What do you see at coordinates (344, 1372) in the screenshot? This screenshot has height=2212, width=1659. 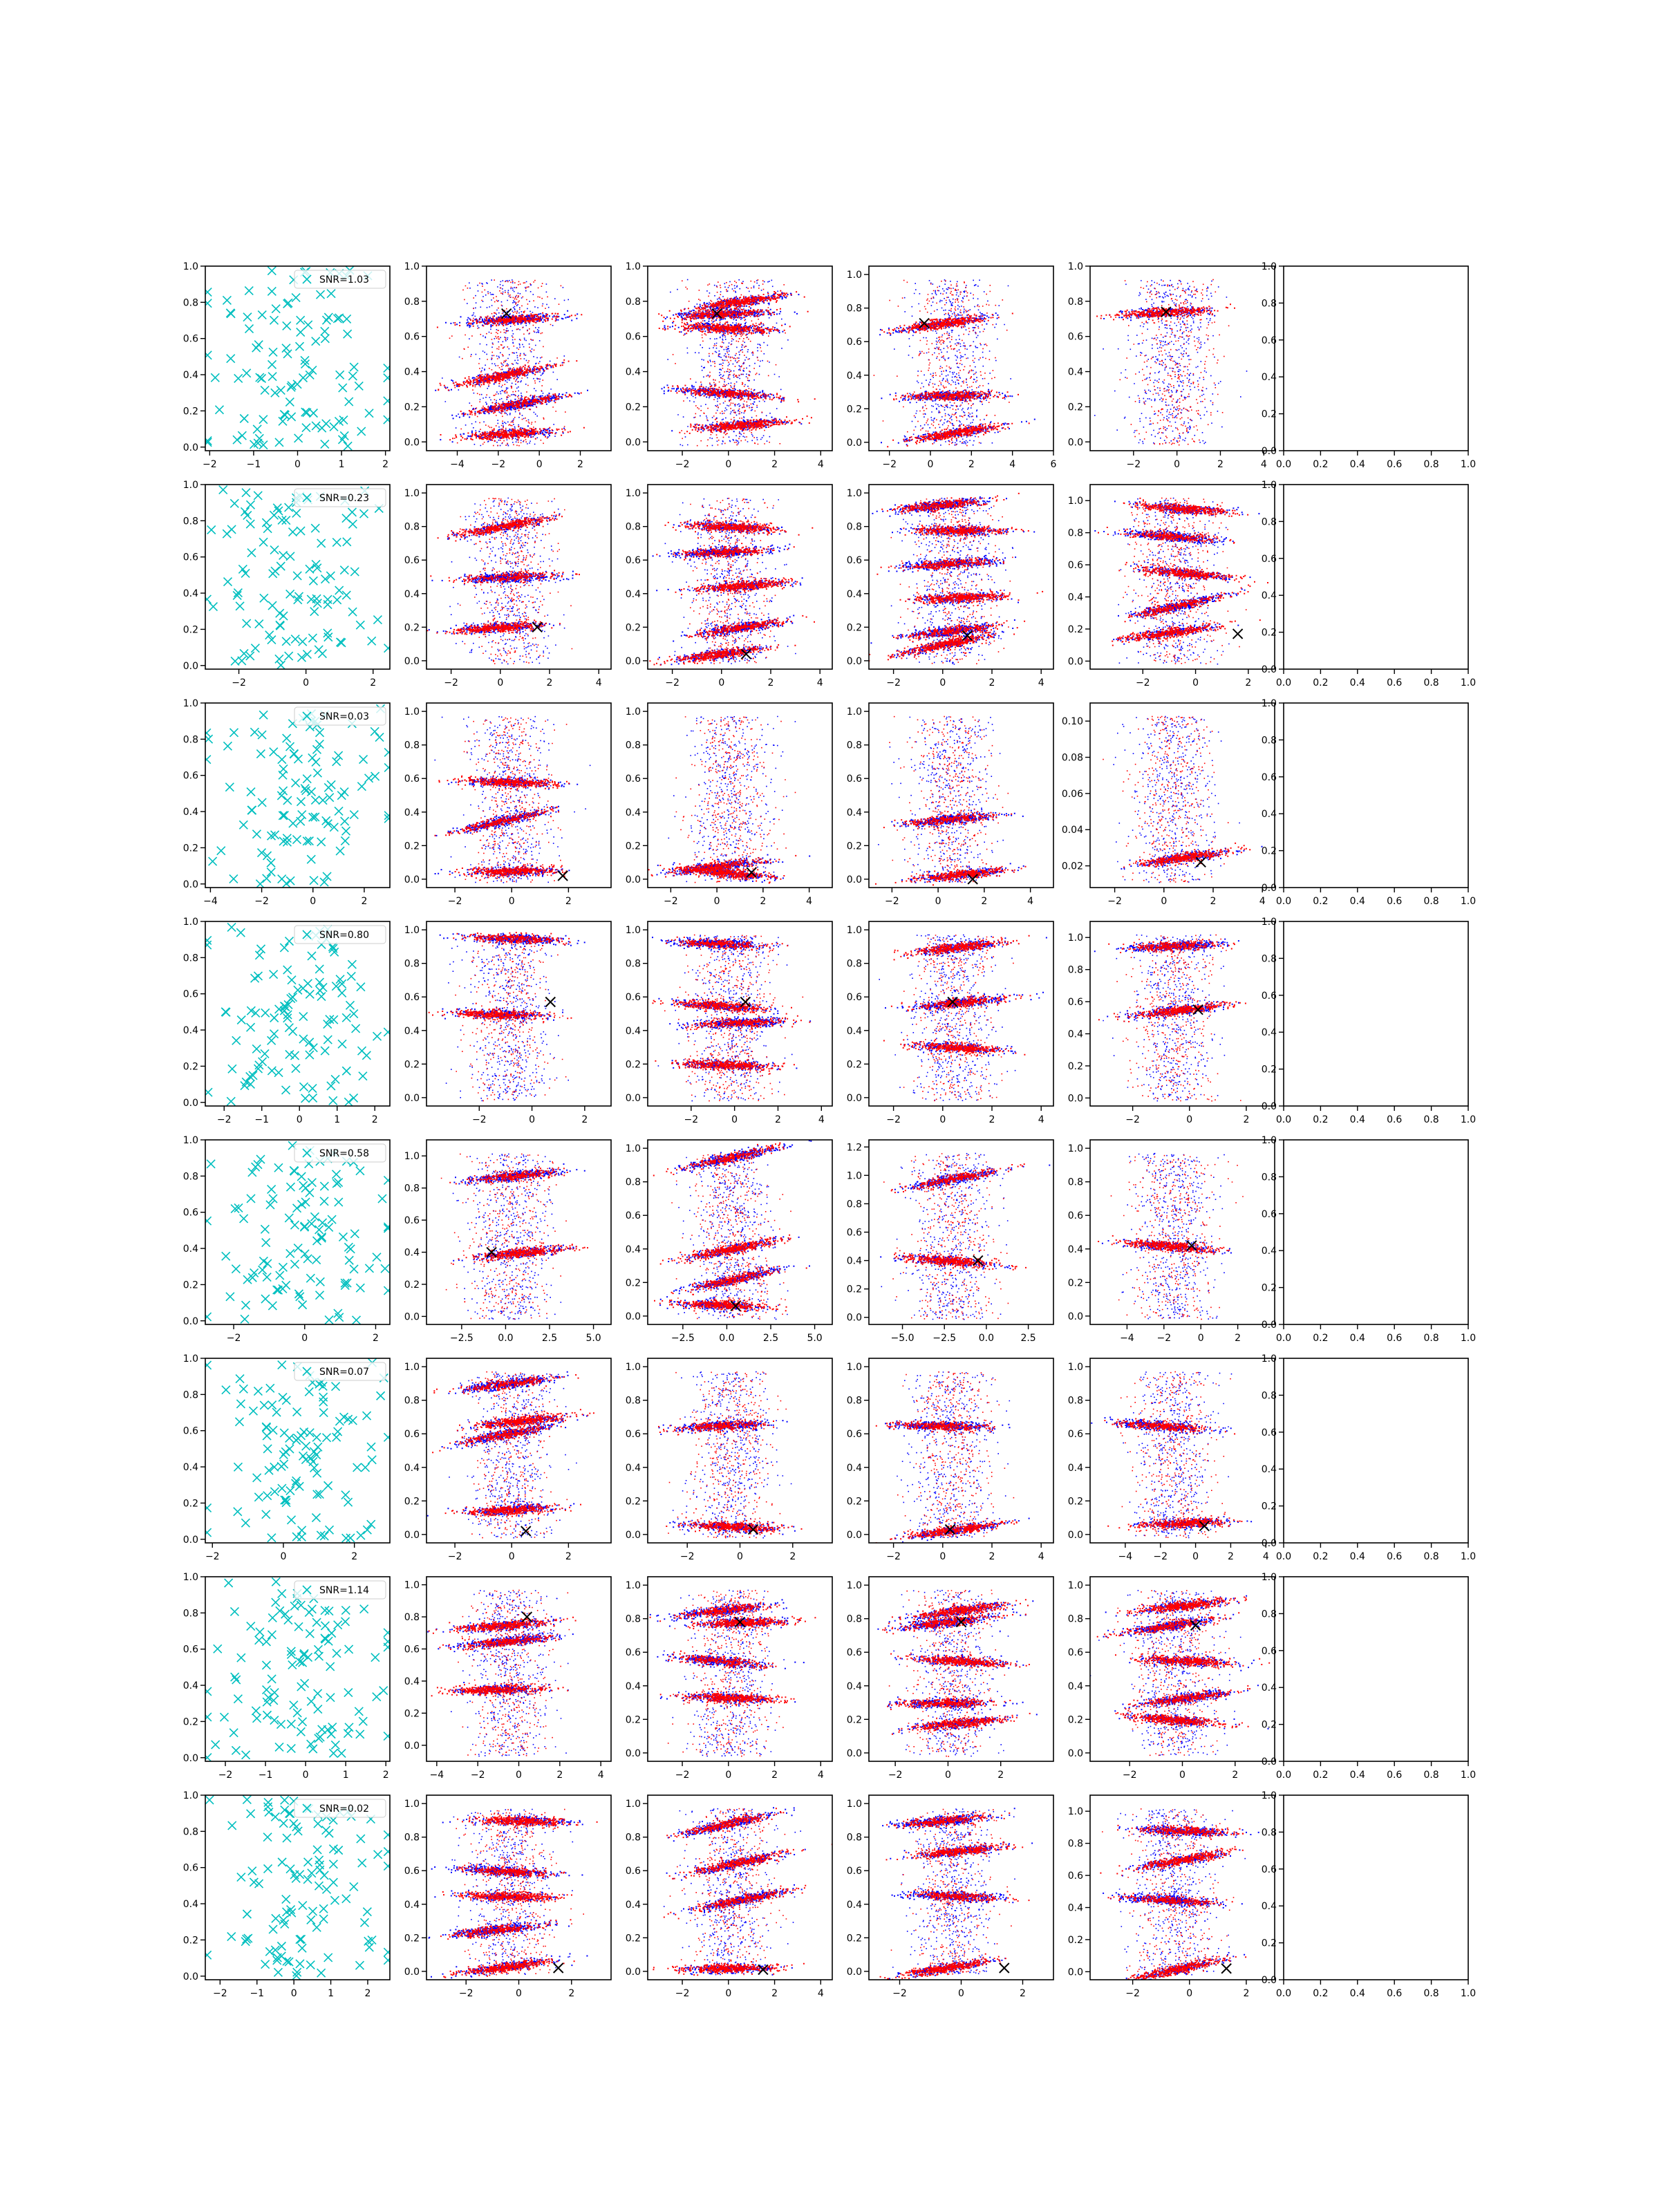 I see `legend-label: SNR=0.07` at bounding box center [344, 1372].